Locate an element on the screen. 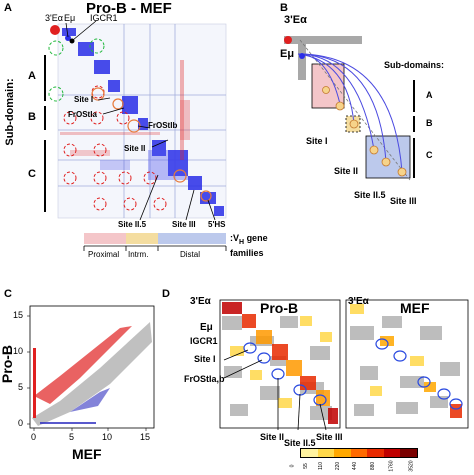 The image size is (474, 475). panel-d-colorbar-ticks: 0 55 110 220 440 880 1760 3520 is located at coordinates (355, 466).